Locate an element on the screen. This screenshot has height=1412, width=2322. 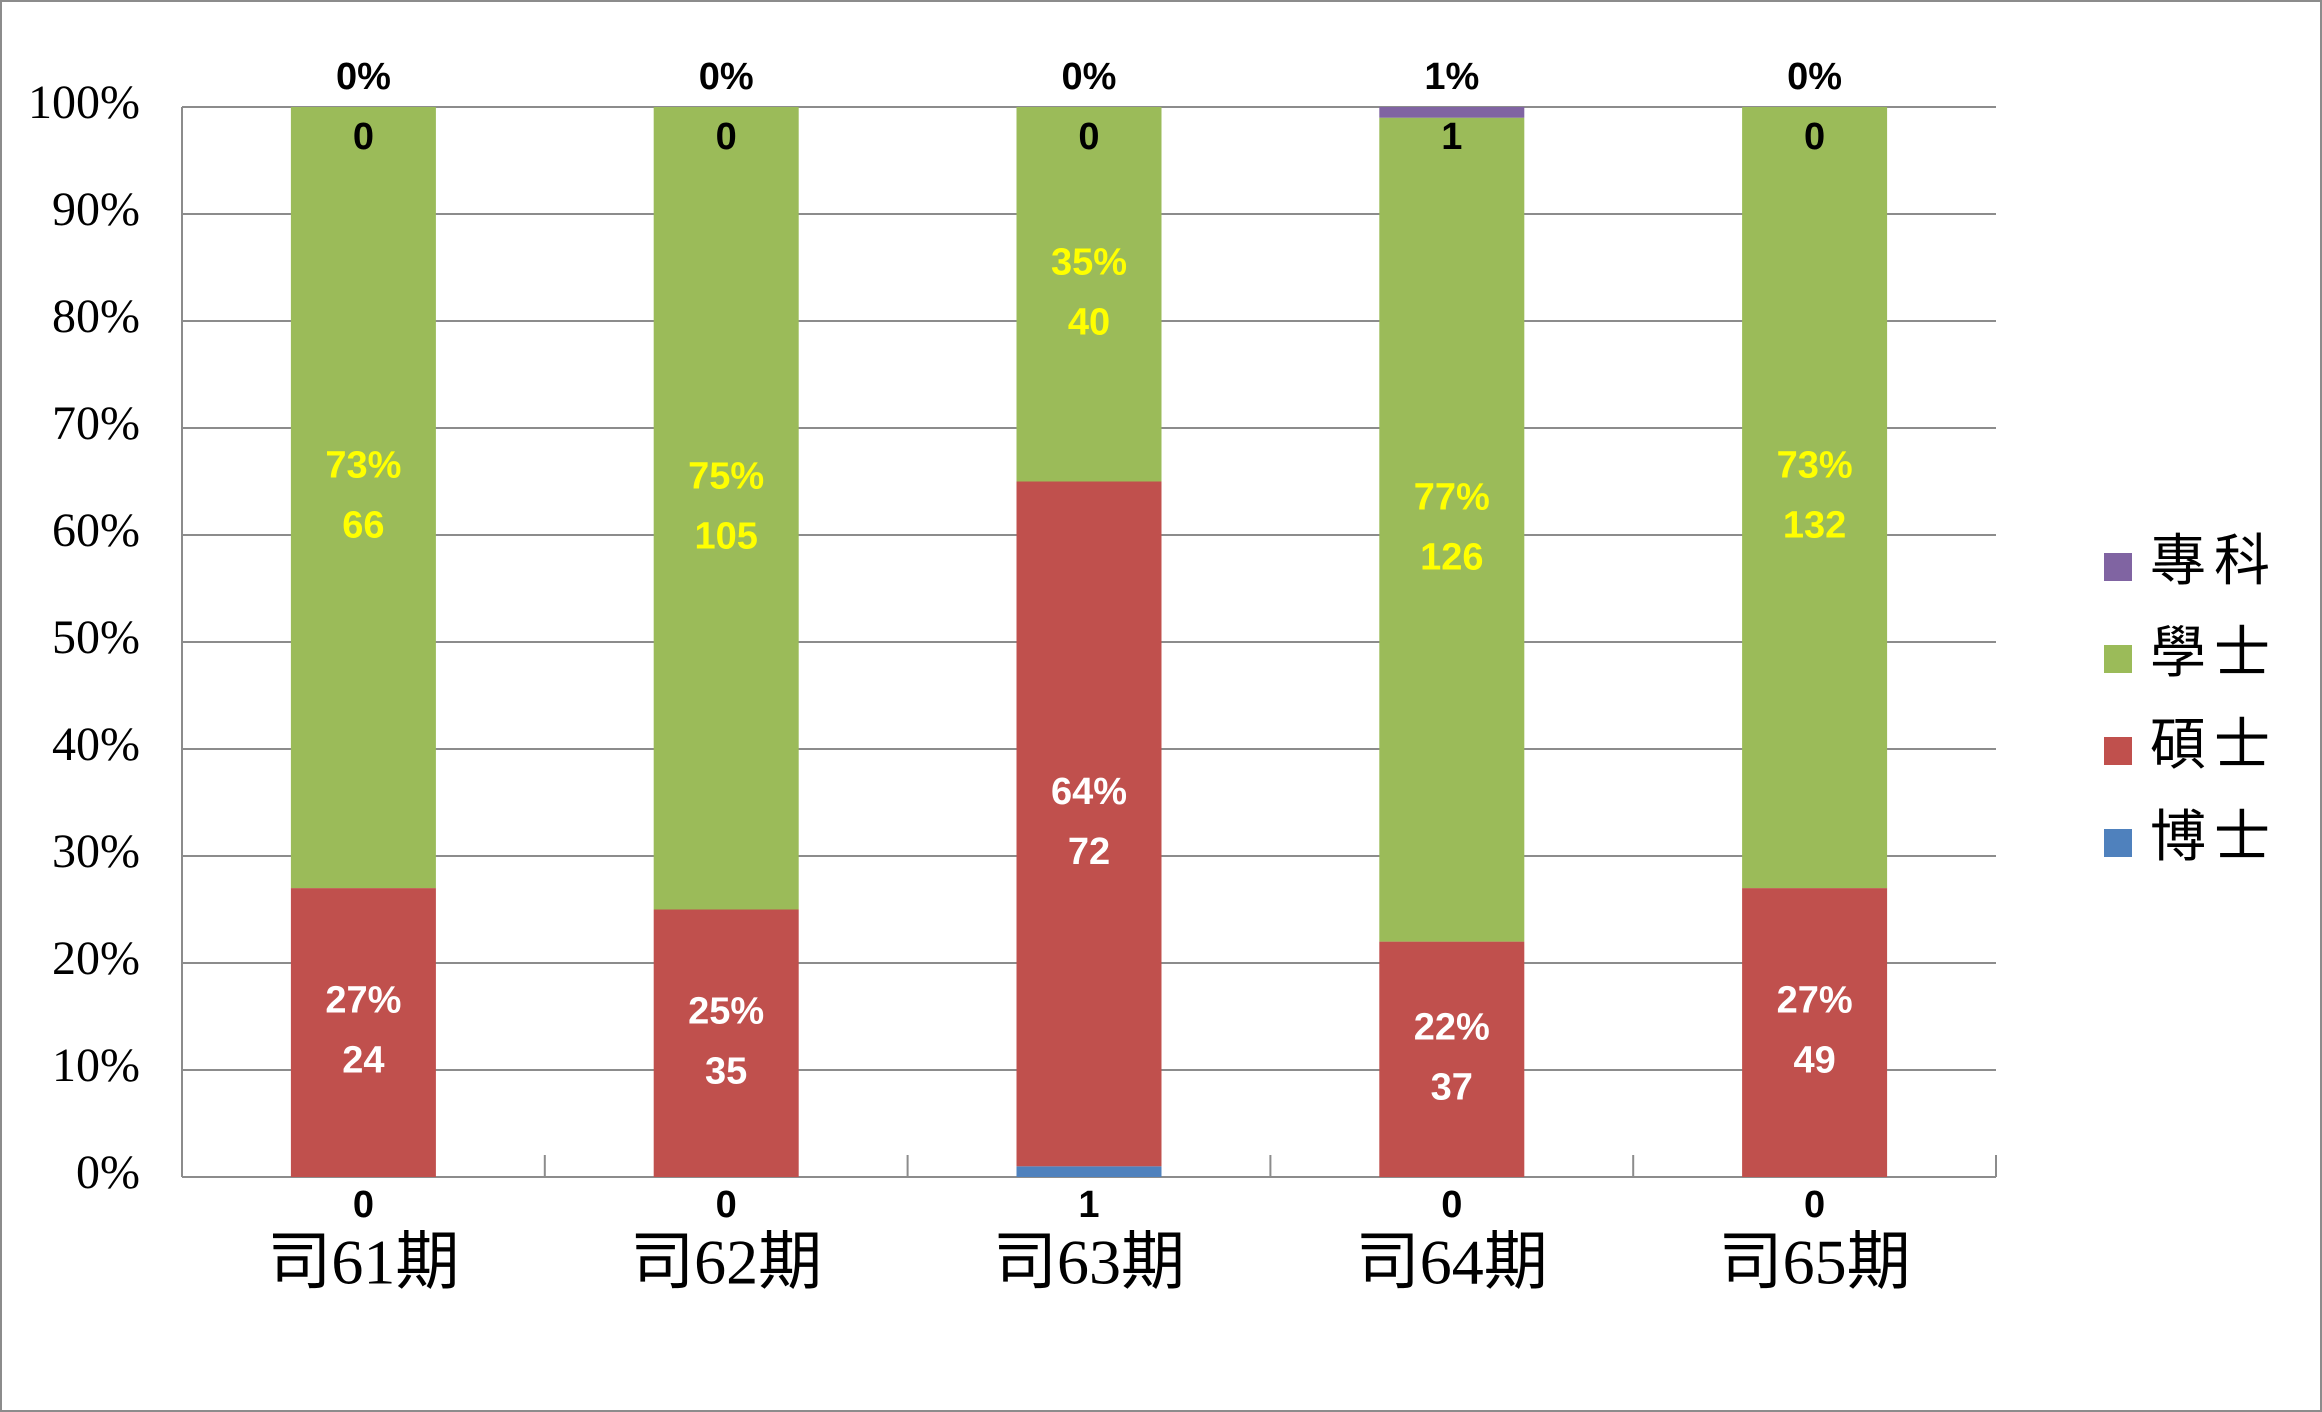
x-tick-label: 司61期 is located at coordinates (363, 1262).